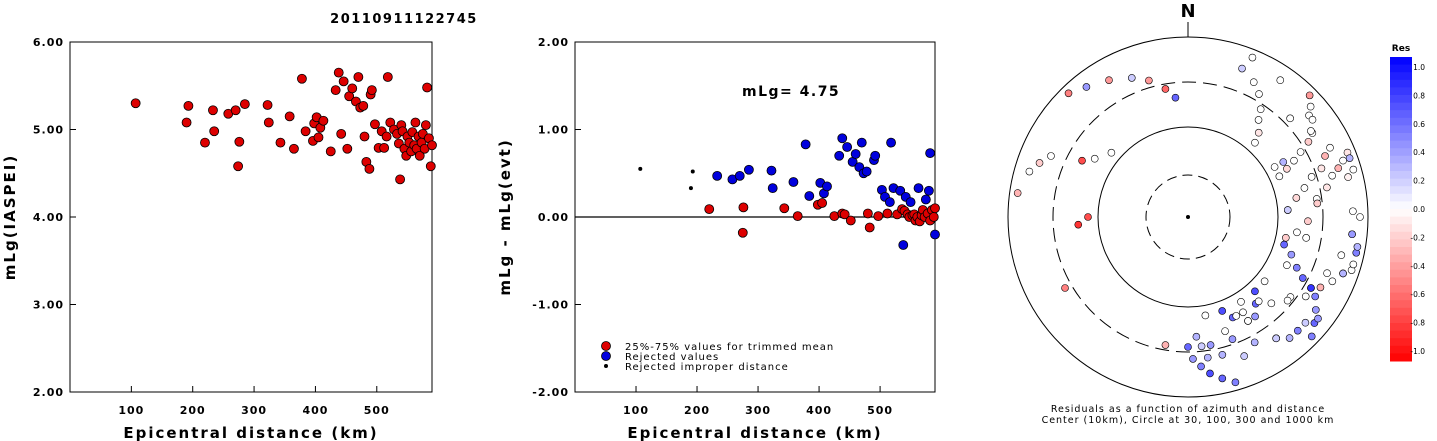 This screenshot has height=441, width=1437. What do you see at coordinates (1419, 67) in the screenshot?
I see `colorbar-tick-label: 1.0` at bounding box center [1419, 67].